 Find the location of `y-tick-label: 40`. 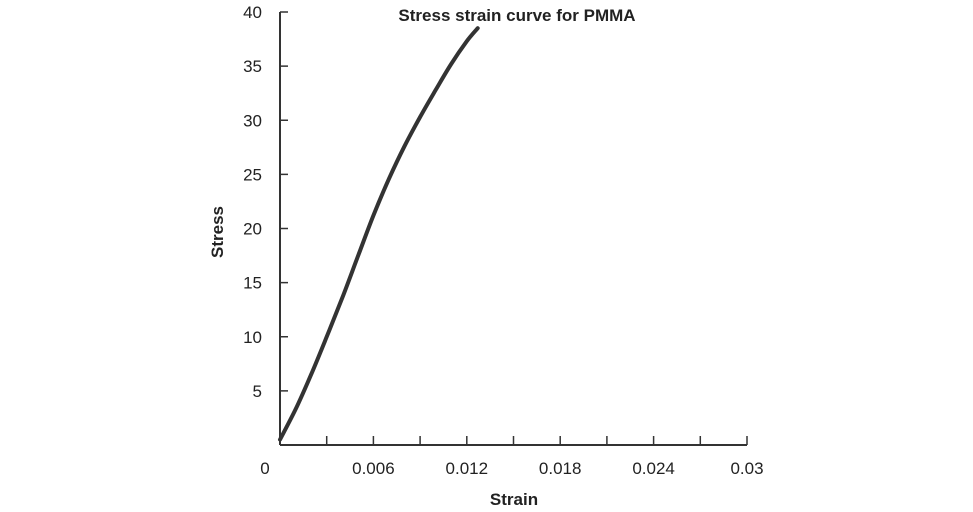

y-tick-label: 40 is located at coordinates (252, 12).